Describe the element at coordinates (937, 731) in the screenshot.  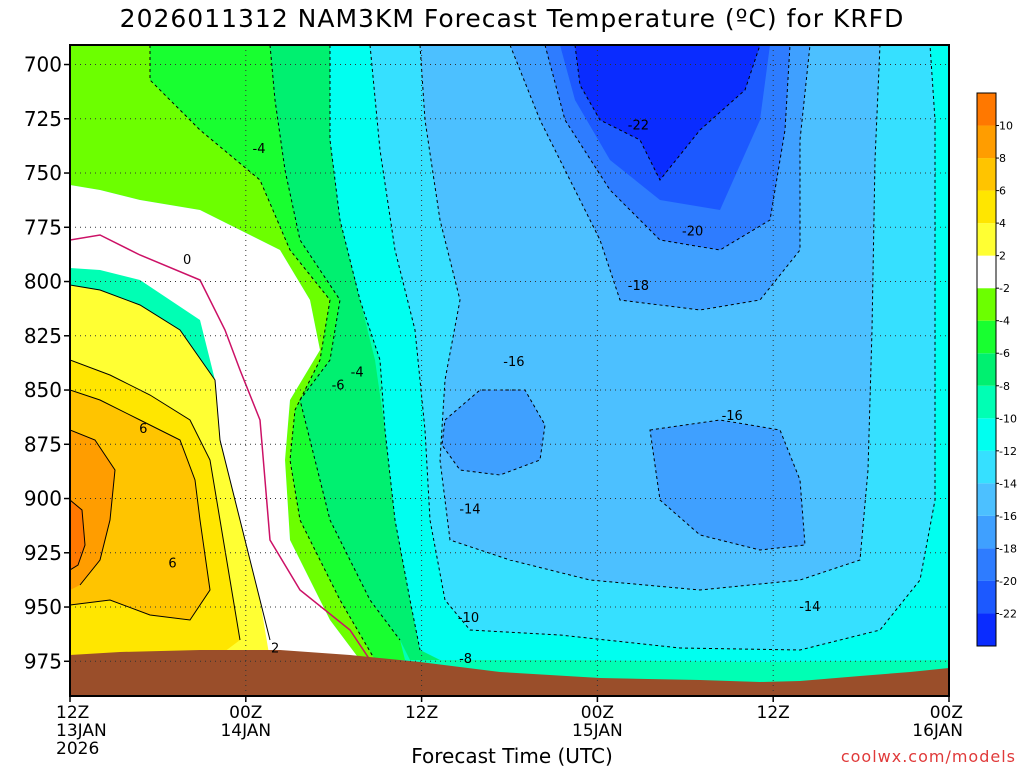
I see `x-tick-label: 16JAN` at that location.